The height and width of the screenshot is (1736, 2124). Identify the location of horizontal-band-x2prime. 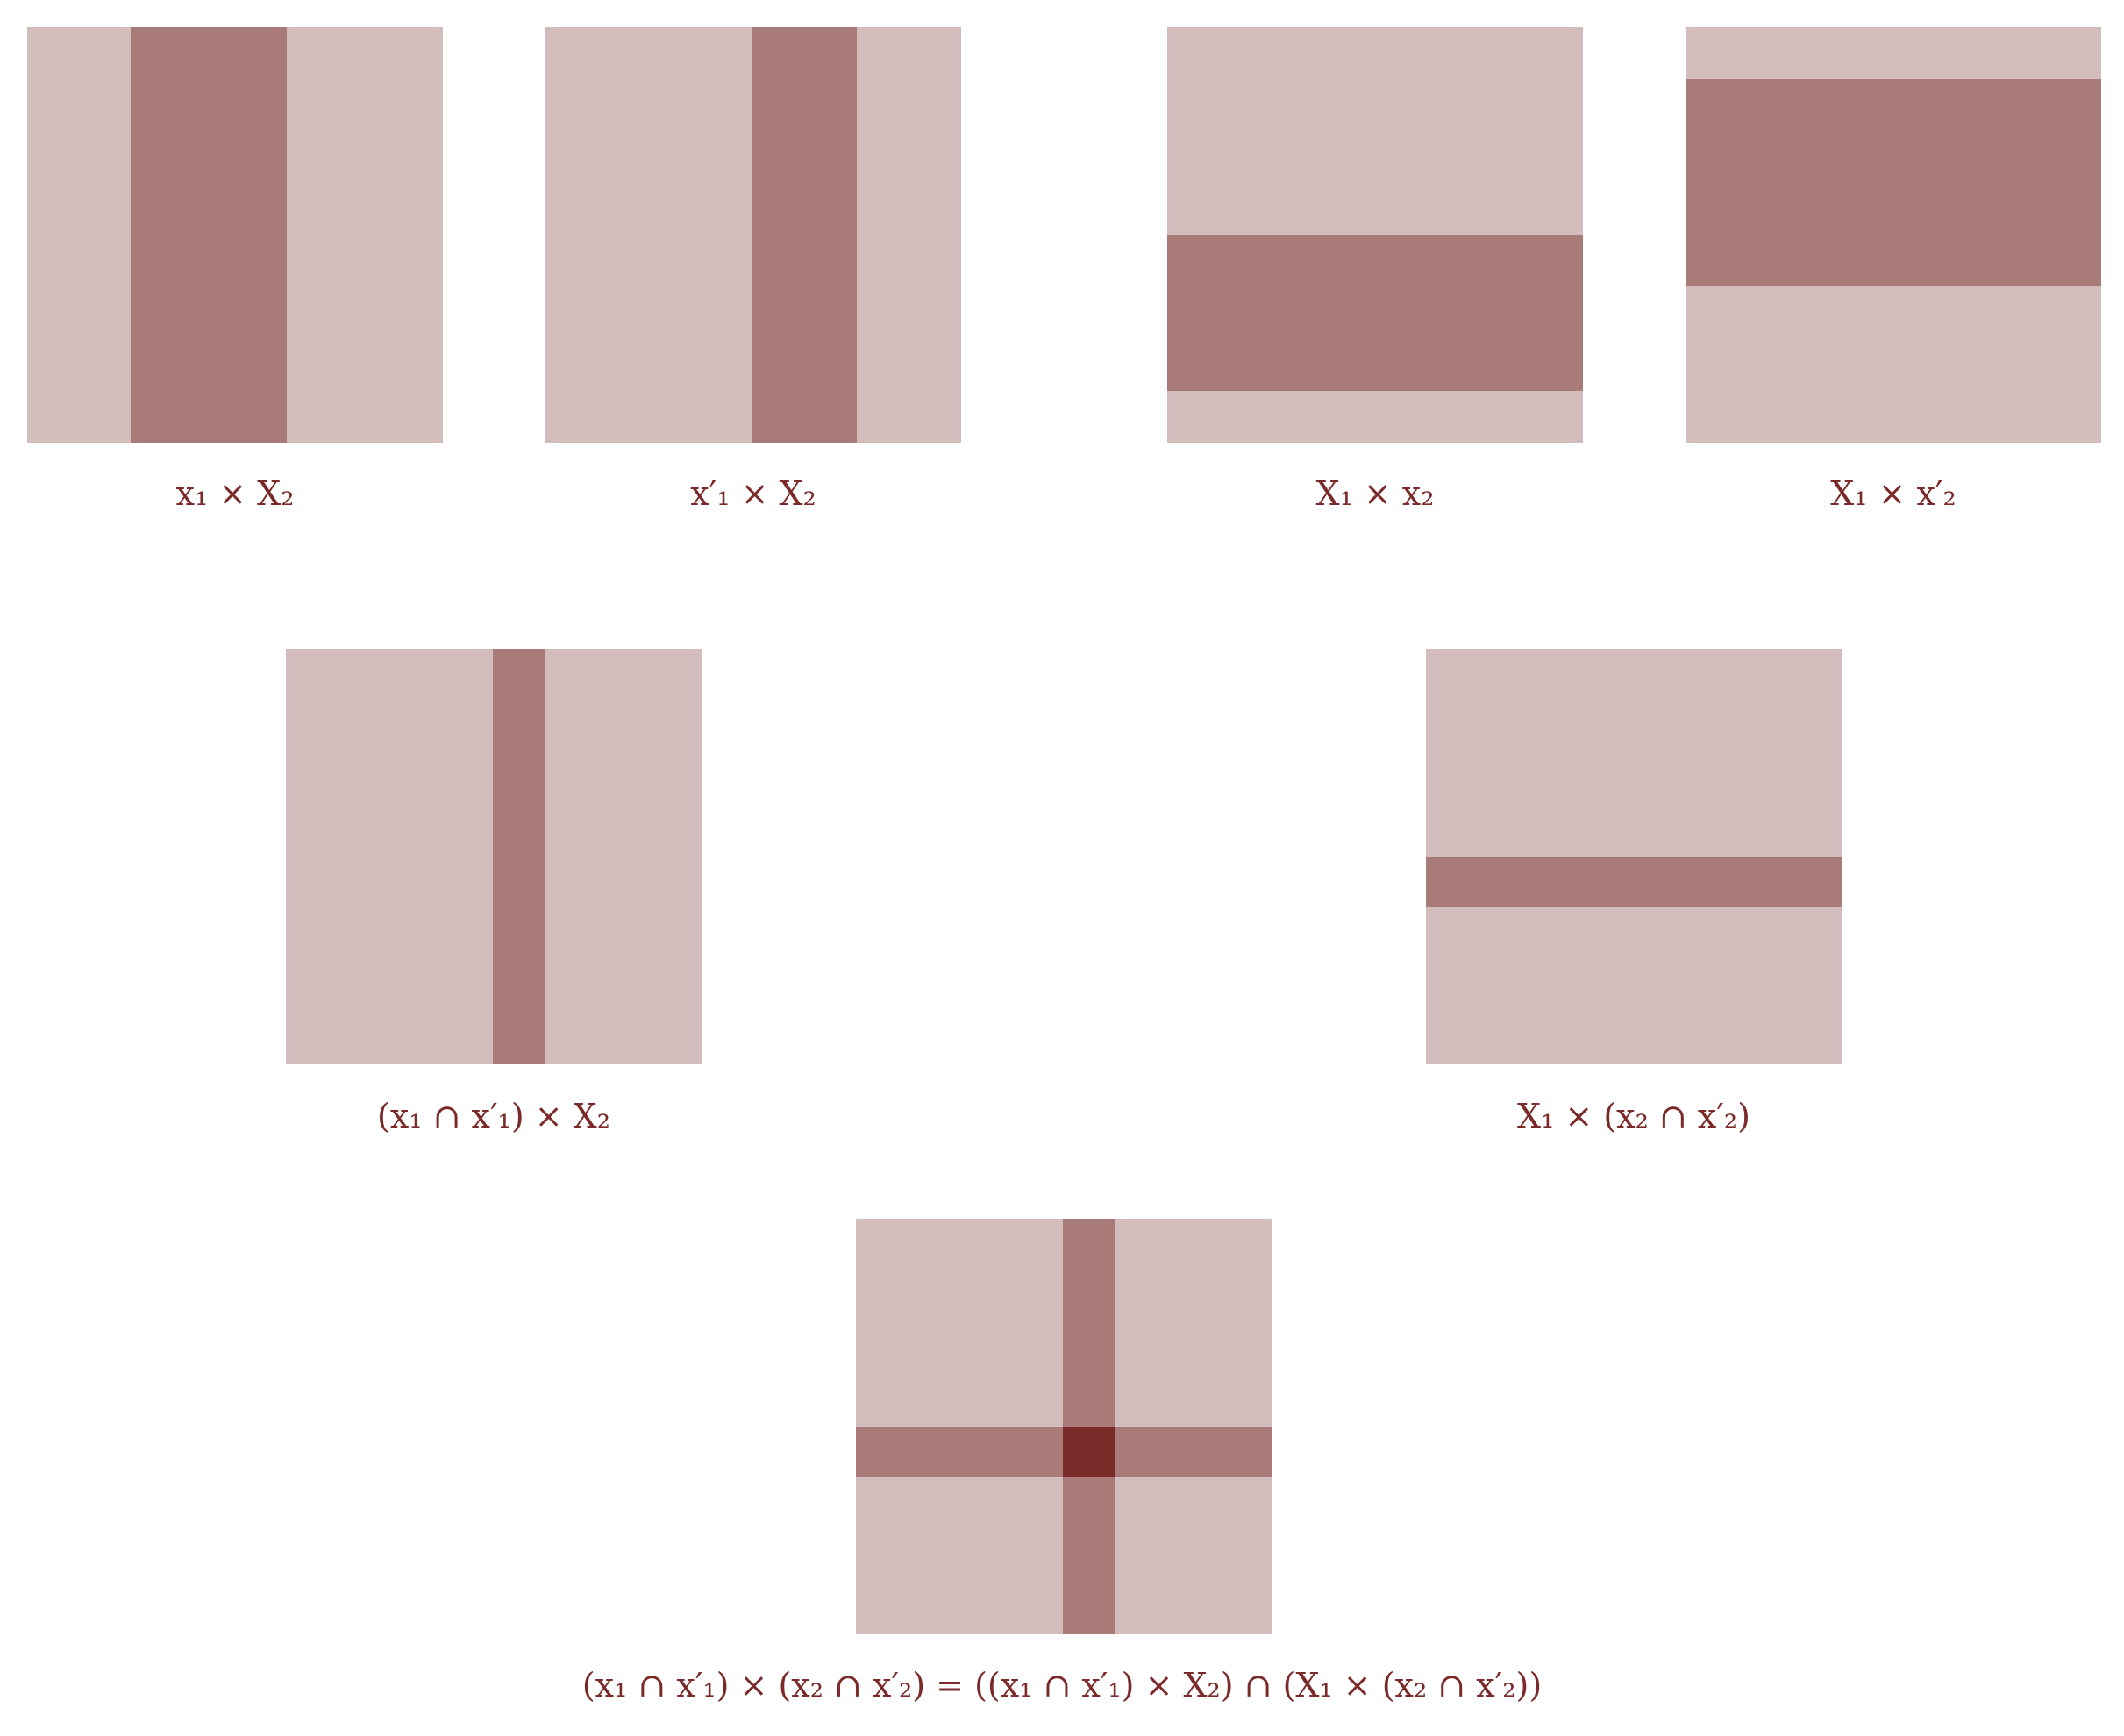
(1893, 182).